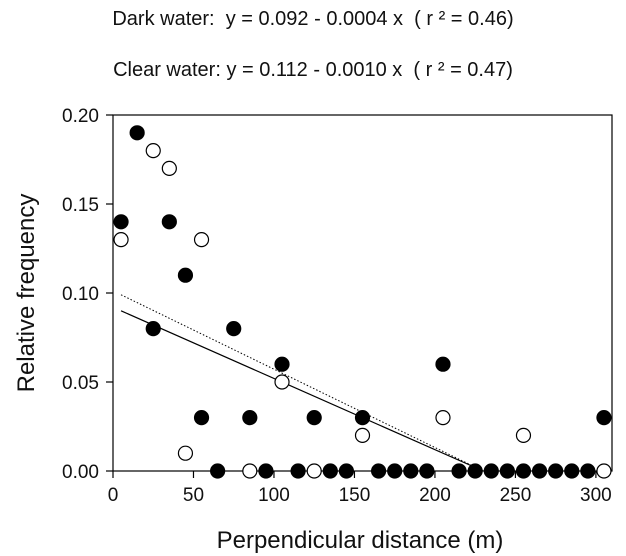  What do you see at coordinates (113, 495) in the screenshot?
I see `x-tick-label: 0` at bounding box center [113, 495].